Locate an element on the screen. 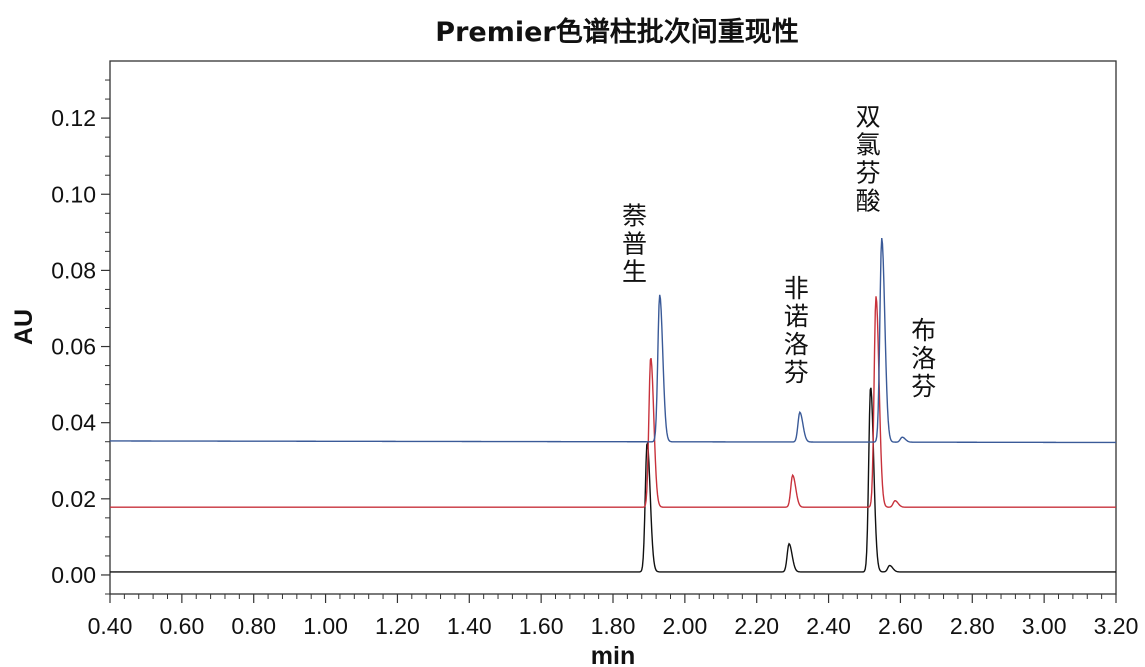 Image resolution: width=1145 pixels, height=667 pixels. x-tick-label: 1.80 is located at coordinates (613, 626).